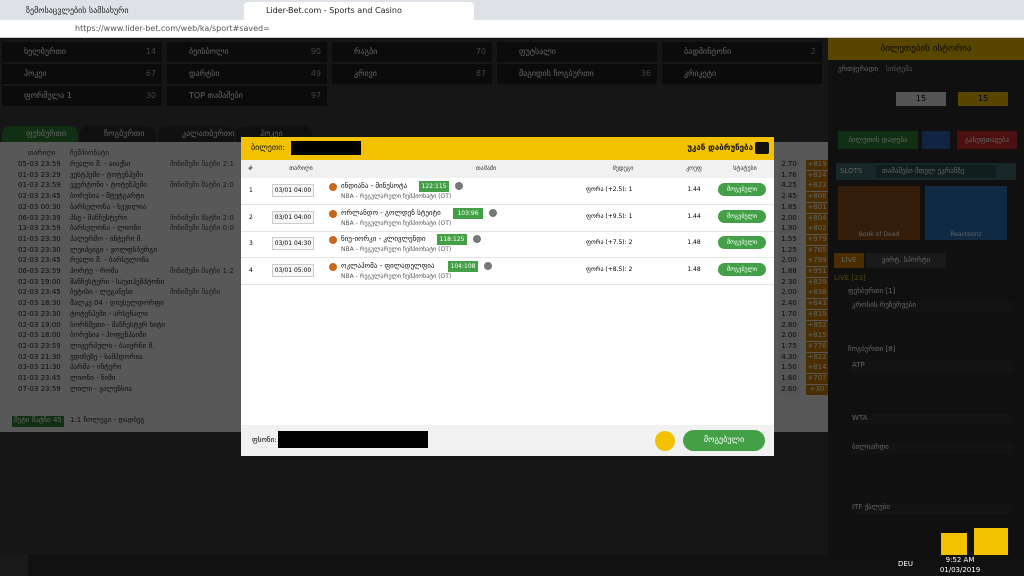 The image size is (1024, 576). What do you see at coordinates (293, 243) in the screenshot?
I see `row-date: 03/01 04:30` at bounding box center [293, 243].